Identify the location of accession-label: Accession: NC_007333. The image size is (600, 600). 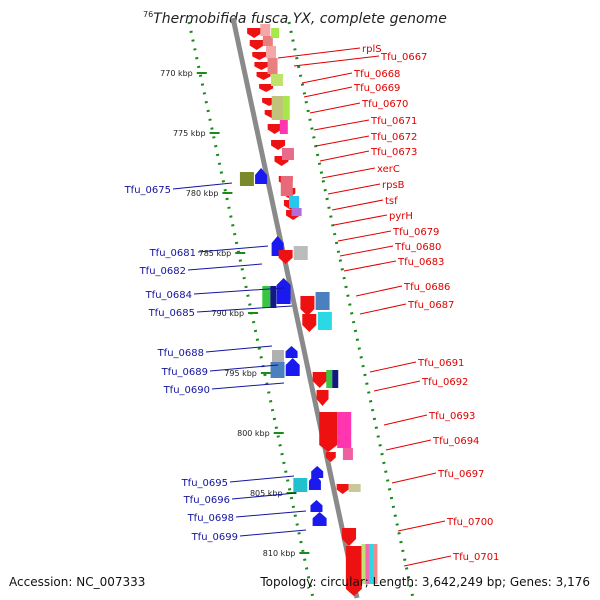
(77, 582).